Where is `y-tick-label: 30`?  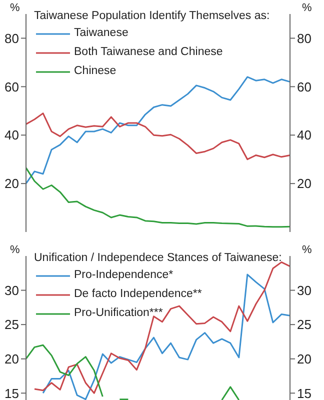
y-tick-label: 30 is located at coordinates (11, 290).